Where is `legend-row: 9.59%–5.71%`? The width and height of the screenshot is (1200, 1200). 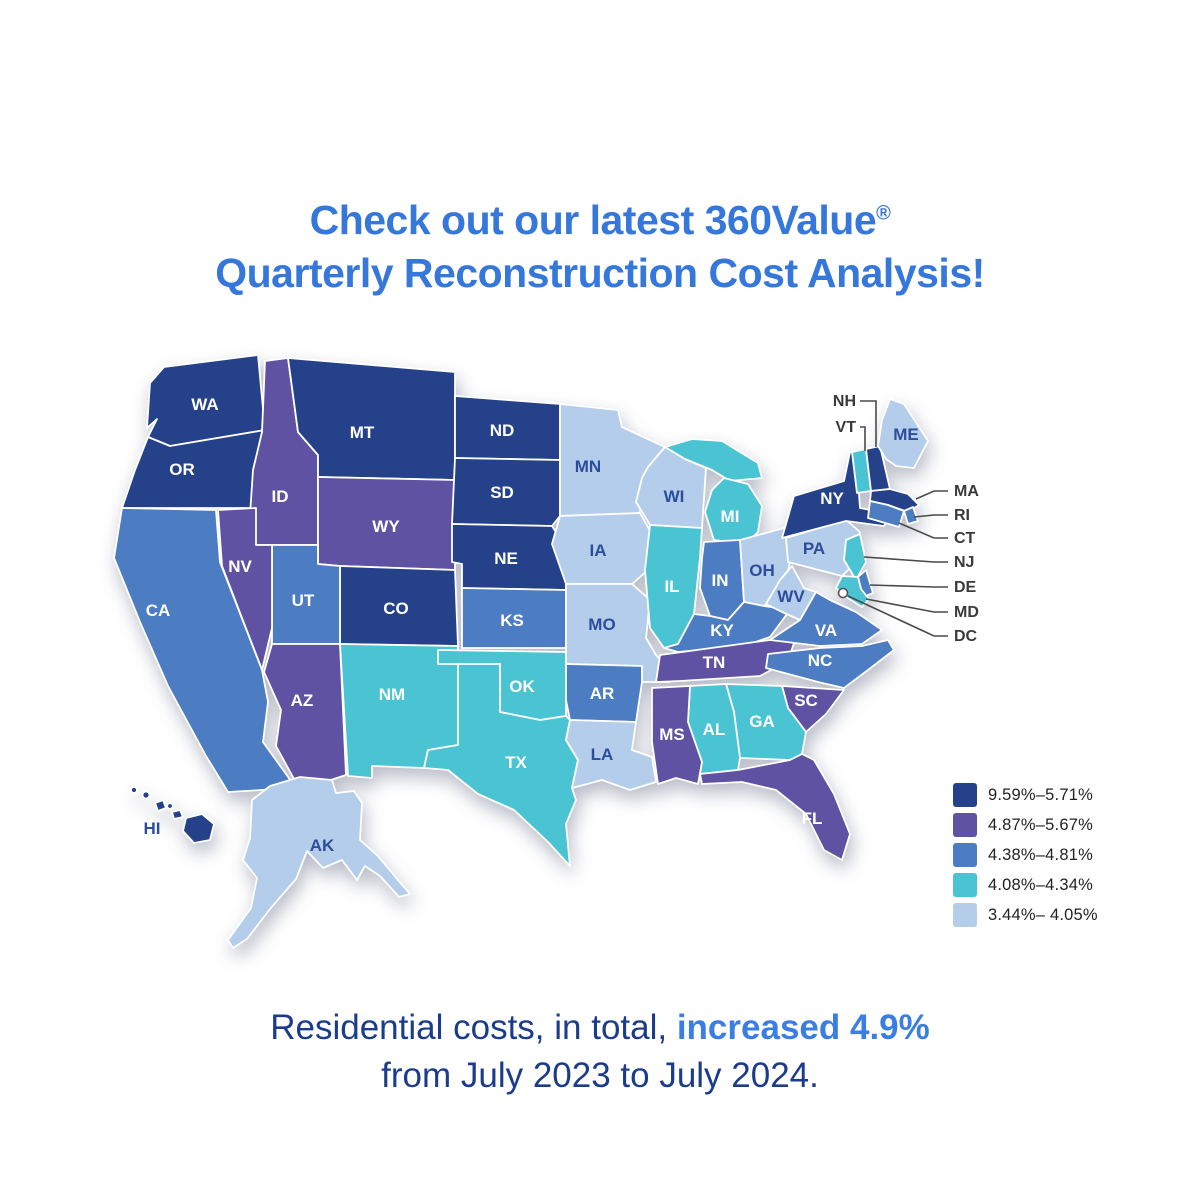
legend-row: 9.59%–5.71% is located at coordinates (1025, 795).